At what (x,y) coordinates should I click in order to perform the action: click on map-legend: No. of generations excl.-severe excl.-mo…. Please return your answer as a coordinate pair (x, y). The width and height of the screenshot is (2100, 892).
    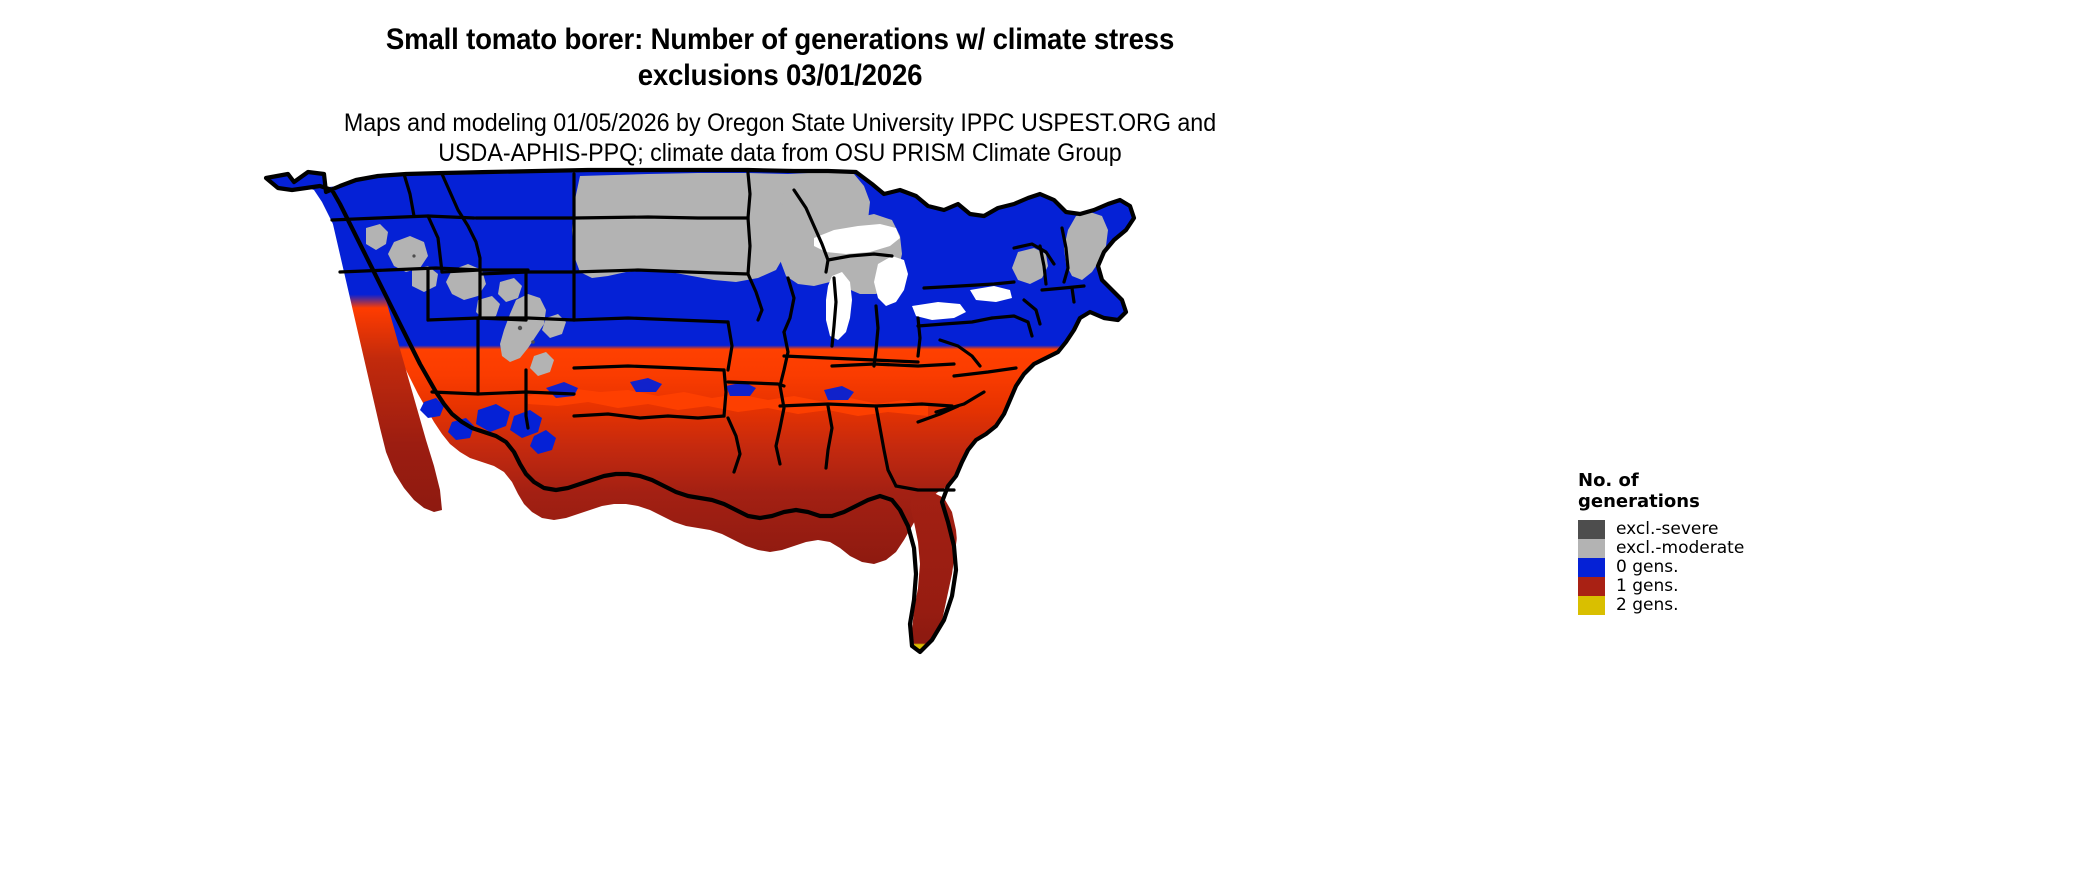
    Looking at the image, I should click on (1738, 542).